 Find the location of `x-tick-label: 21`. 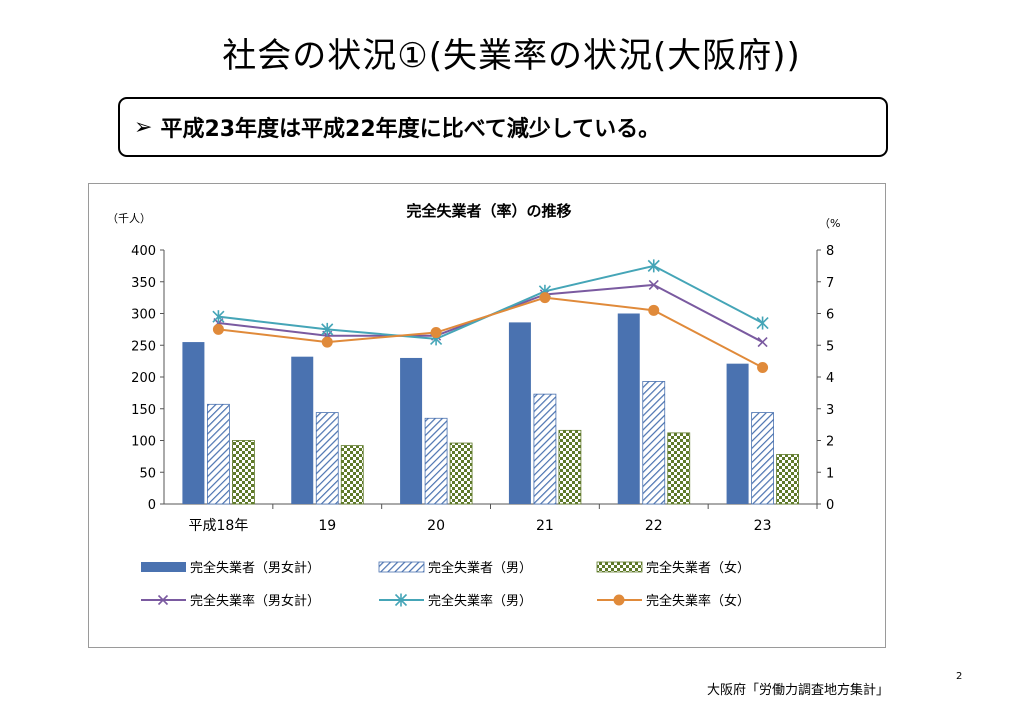

x-tick-label: 21 is located at coordinates (545, 526).